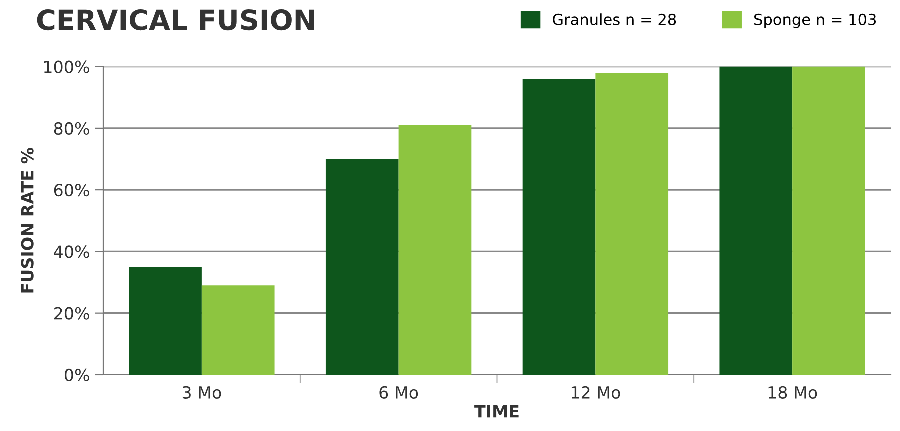  I want to click on y-axis-title: FUSION RATE %, so click(27, 220).